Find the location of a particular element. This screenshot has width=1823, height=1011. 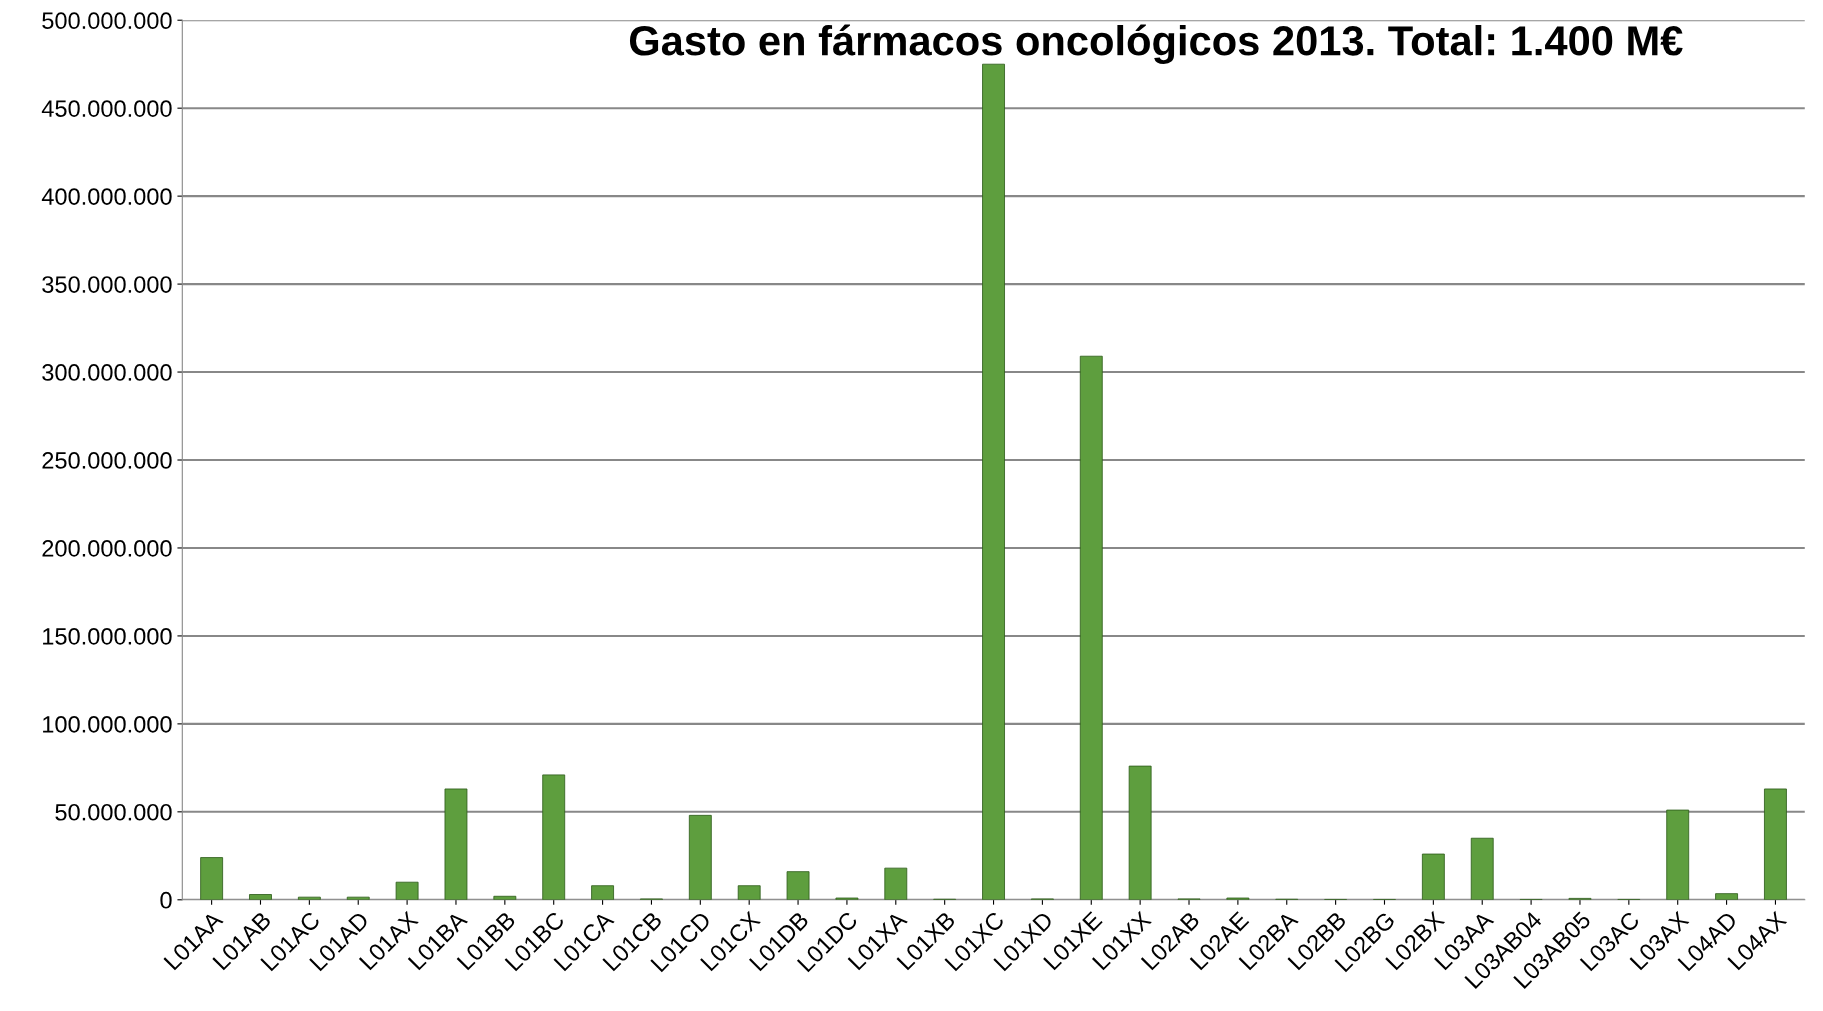

y-tick-label: 450.000.000 is located at coordinates (106, 108).